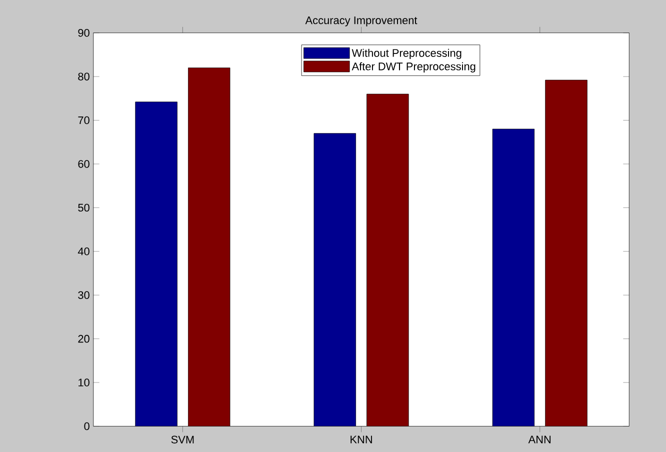 Image resolution: width=666 pixels, height=452 pixels. What do you see at coordinates (361, 21) in the screenshot?
I see `chart-title: Accuracy Improvement` at bounding box center [361, 21].